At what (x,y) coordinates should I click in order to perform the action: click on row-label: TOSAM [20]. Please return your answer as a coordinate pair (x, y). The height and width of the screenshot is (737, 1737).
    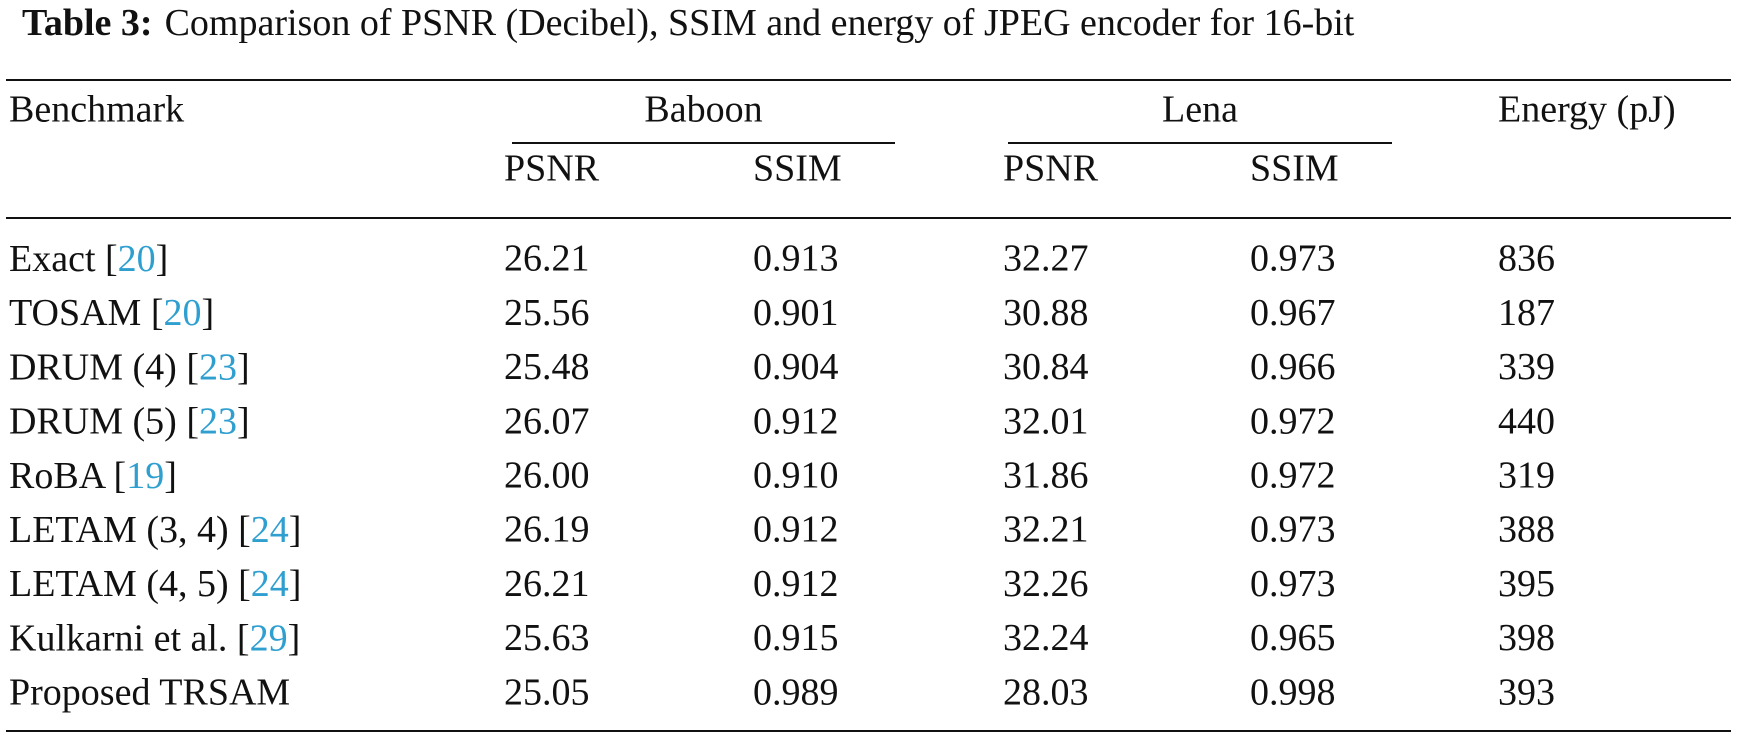
    Looking at the image, I should click on (111, 313).